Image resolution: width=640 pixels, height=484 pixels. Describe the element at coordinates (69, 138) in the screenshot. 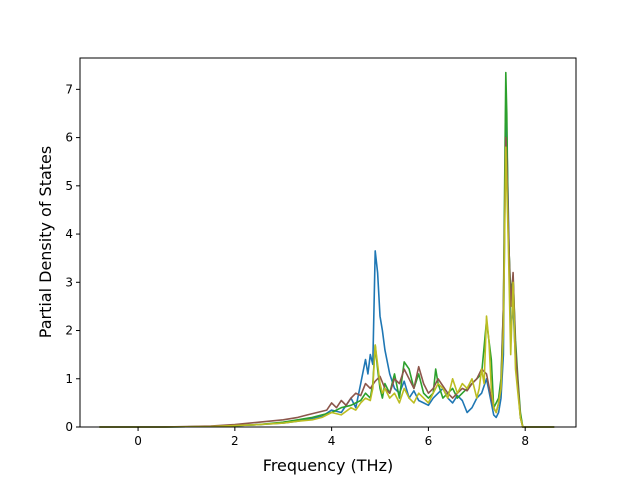

I see `y-tick-label: 6` at that location.